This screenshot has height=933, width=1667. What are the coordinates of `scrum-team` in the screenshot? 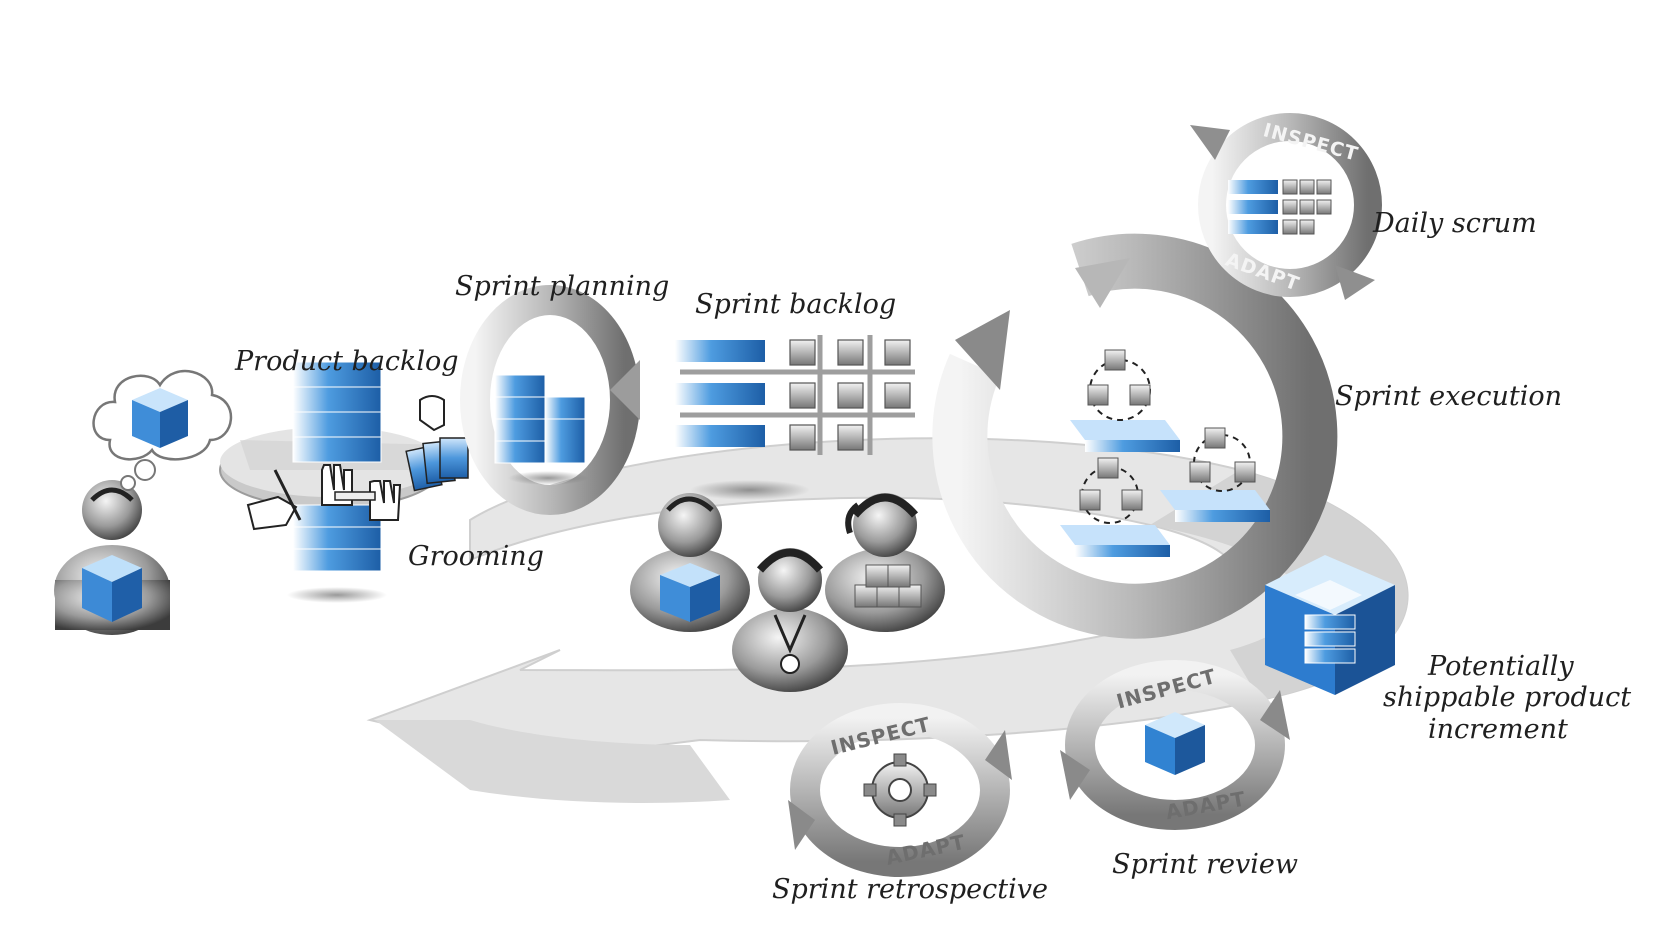 It's located at (787, 592).